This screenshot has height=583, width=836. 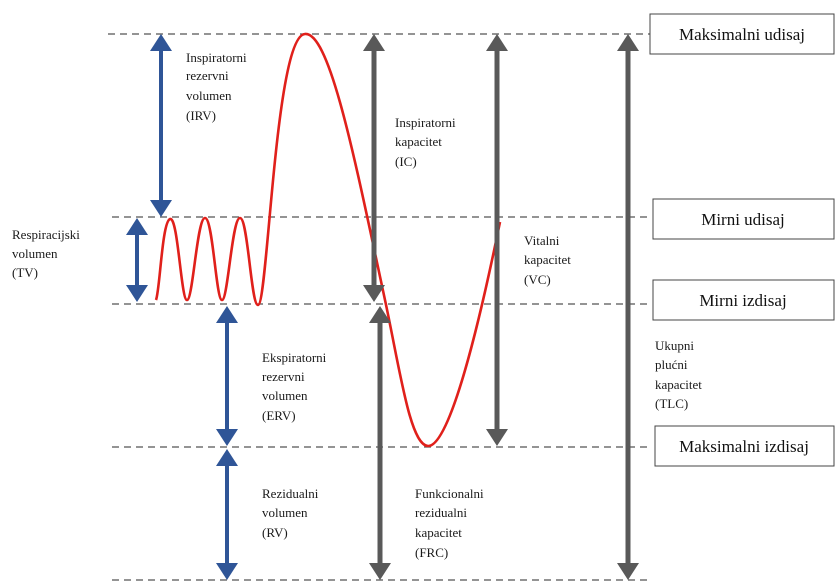 What do you see at coordinates (674, 345) in the screenshot?
I see `tlc-label-line: Ukupni` at bounding box center [674, 345].